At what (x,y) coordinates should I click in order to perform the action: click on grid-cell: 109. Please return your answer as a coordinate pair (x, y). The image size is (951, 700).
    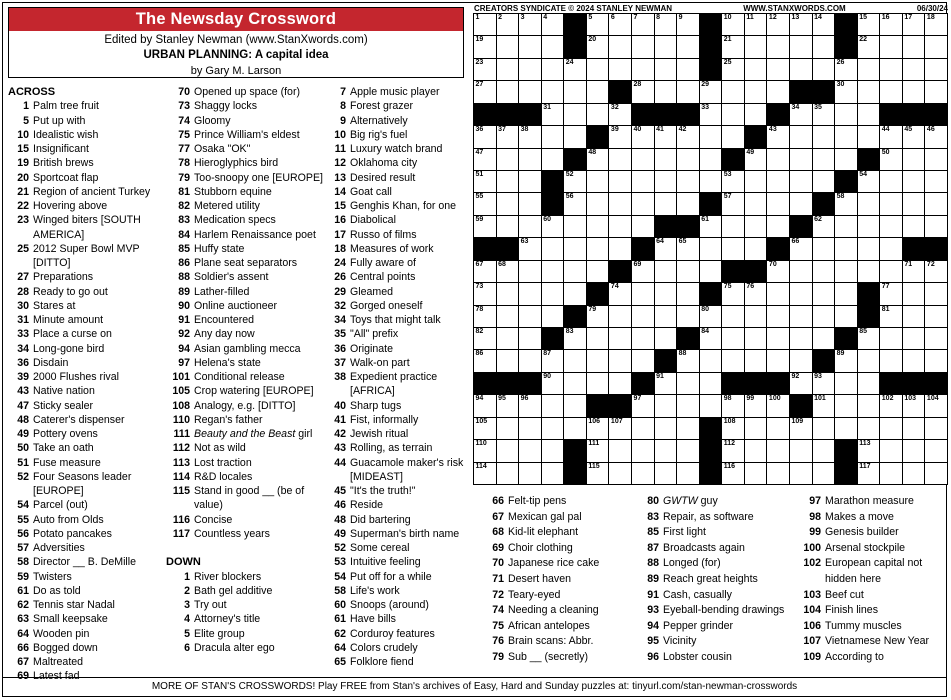
    Looking at the image, I should click on (800, 428).